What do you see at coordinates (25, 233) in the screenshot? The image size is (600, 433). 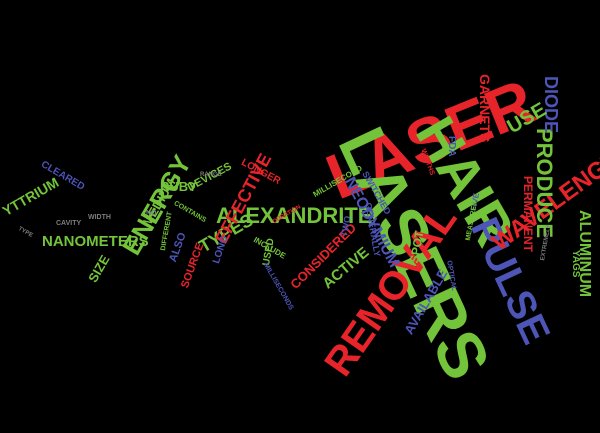 I see `word-type: TYPE` at bounding box center [25, 233].